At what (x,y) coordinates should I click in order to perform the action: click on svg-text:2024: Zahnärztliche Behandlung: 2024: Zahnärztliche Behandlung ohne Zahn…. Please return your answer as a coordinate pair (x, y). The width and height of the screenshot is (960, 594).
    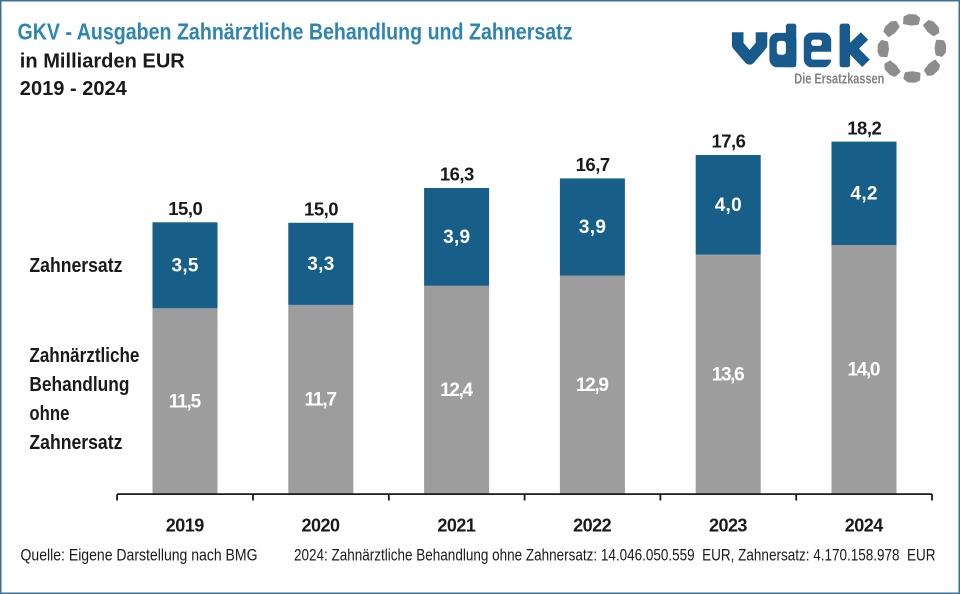
    Looking at the image, I should click on (615, 555).